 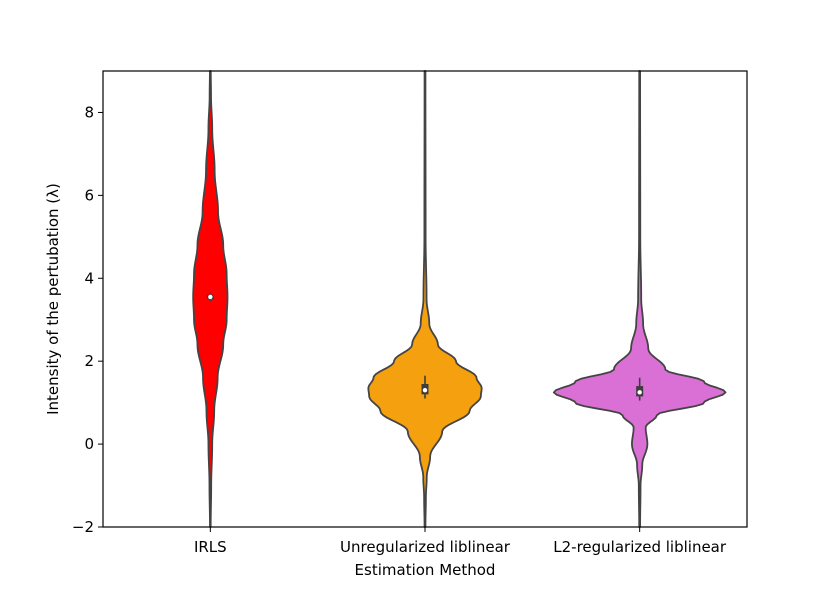 I want to click on y-tick-label: 6, so click(x=89, y=195).